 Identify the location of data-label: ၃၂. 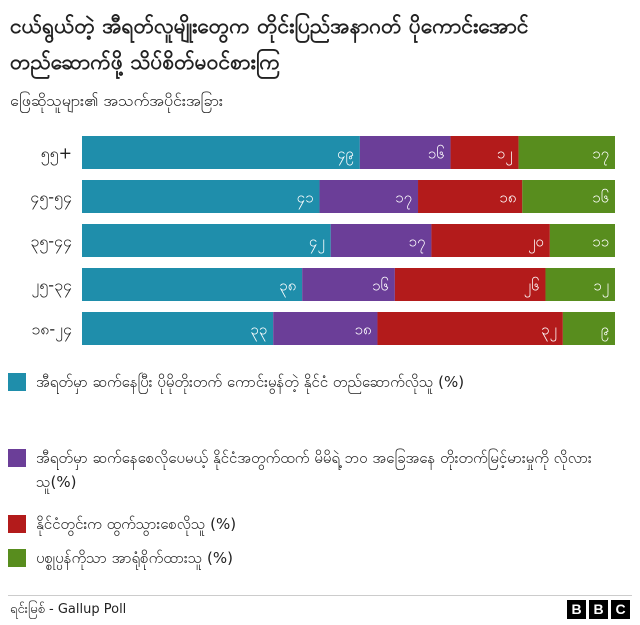
(549, 331).